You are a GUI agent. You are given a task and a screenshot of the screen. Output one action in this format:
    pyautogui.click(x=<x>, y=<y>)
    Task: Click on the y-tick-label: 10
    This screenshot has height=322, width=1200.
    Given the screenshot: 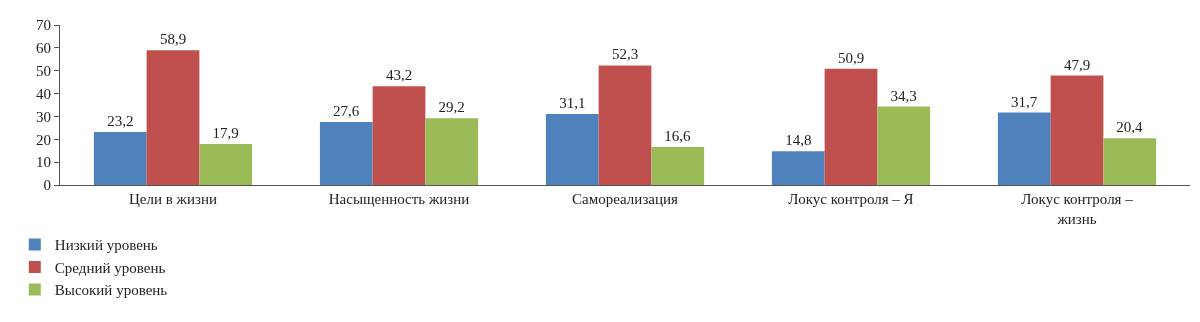 What is the action you would take?
    pyautogui.click(x=43, y=162)
    